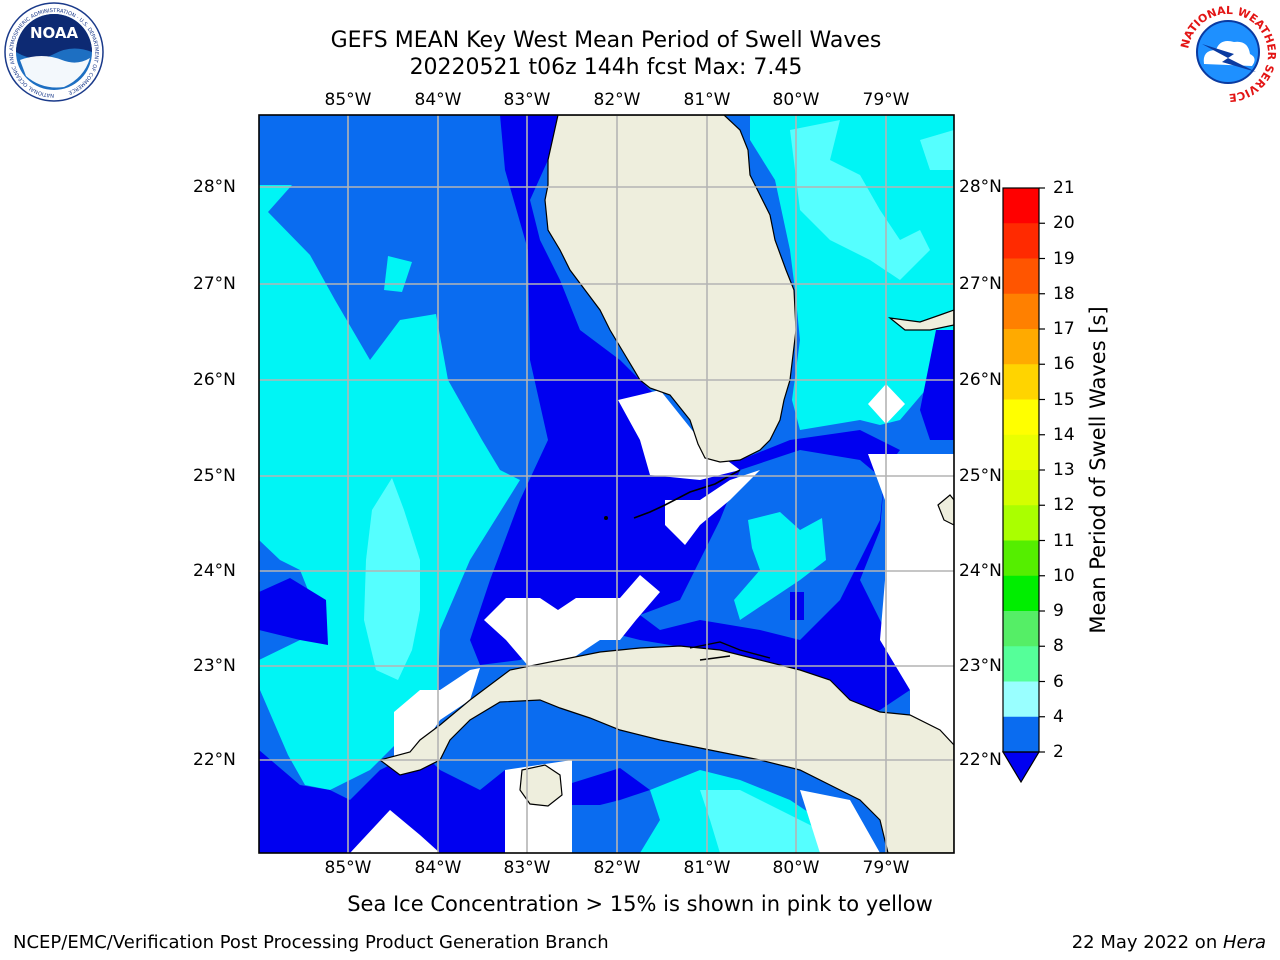  What do you see at coordinates (840, 821) in the screenshot?
I see `missing-region-se` at bounding box center [840, 821].